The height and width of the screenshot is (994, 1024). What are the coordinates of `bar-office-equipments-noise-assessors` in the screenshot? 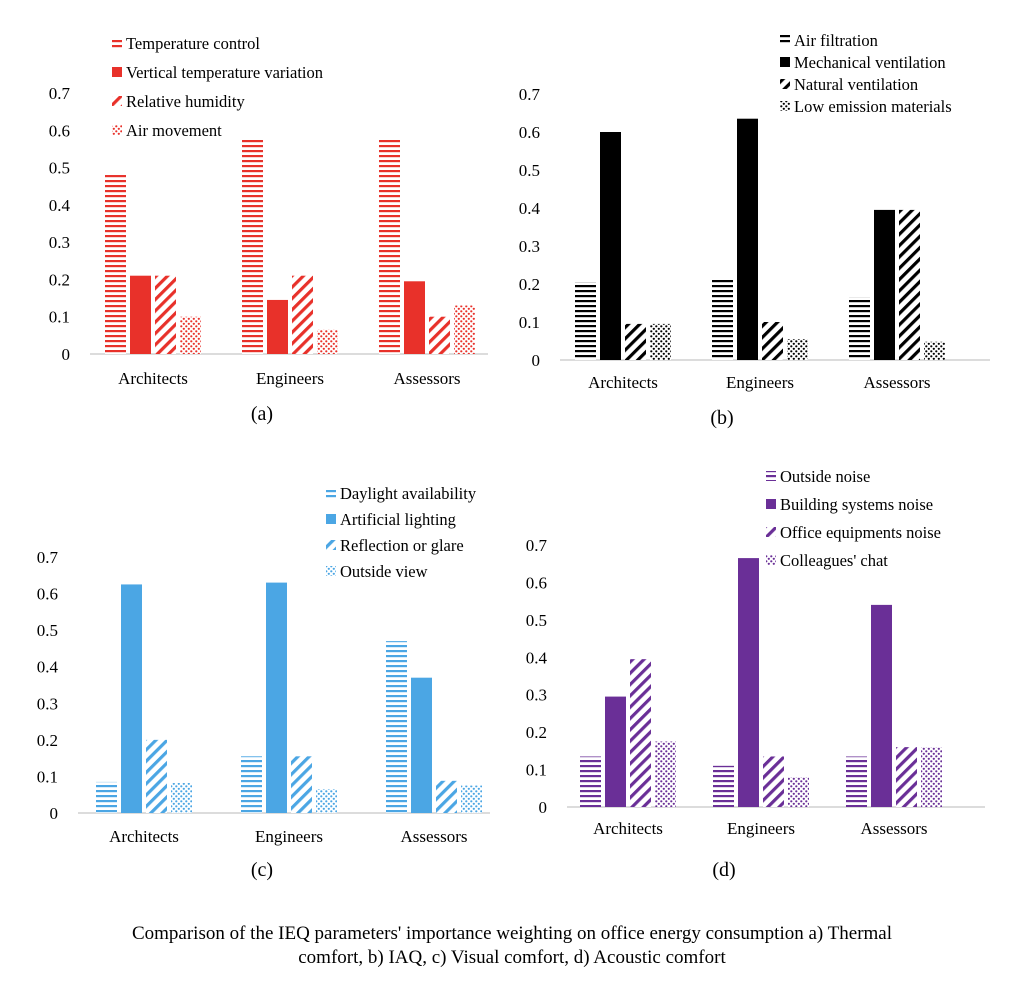 It's located at (906, 777).